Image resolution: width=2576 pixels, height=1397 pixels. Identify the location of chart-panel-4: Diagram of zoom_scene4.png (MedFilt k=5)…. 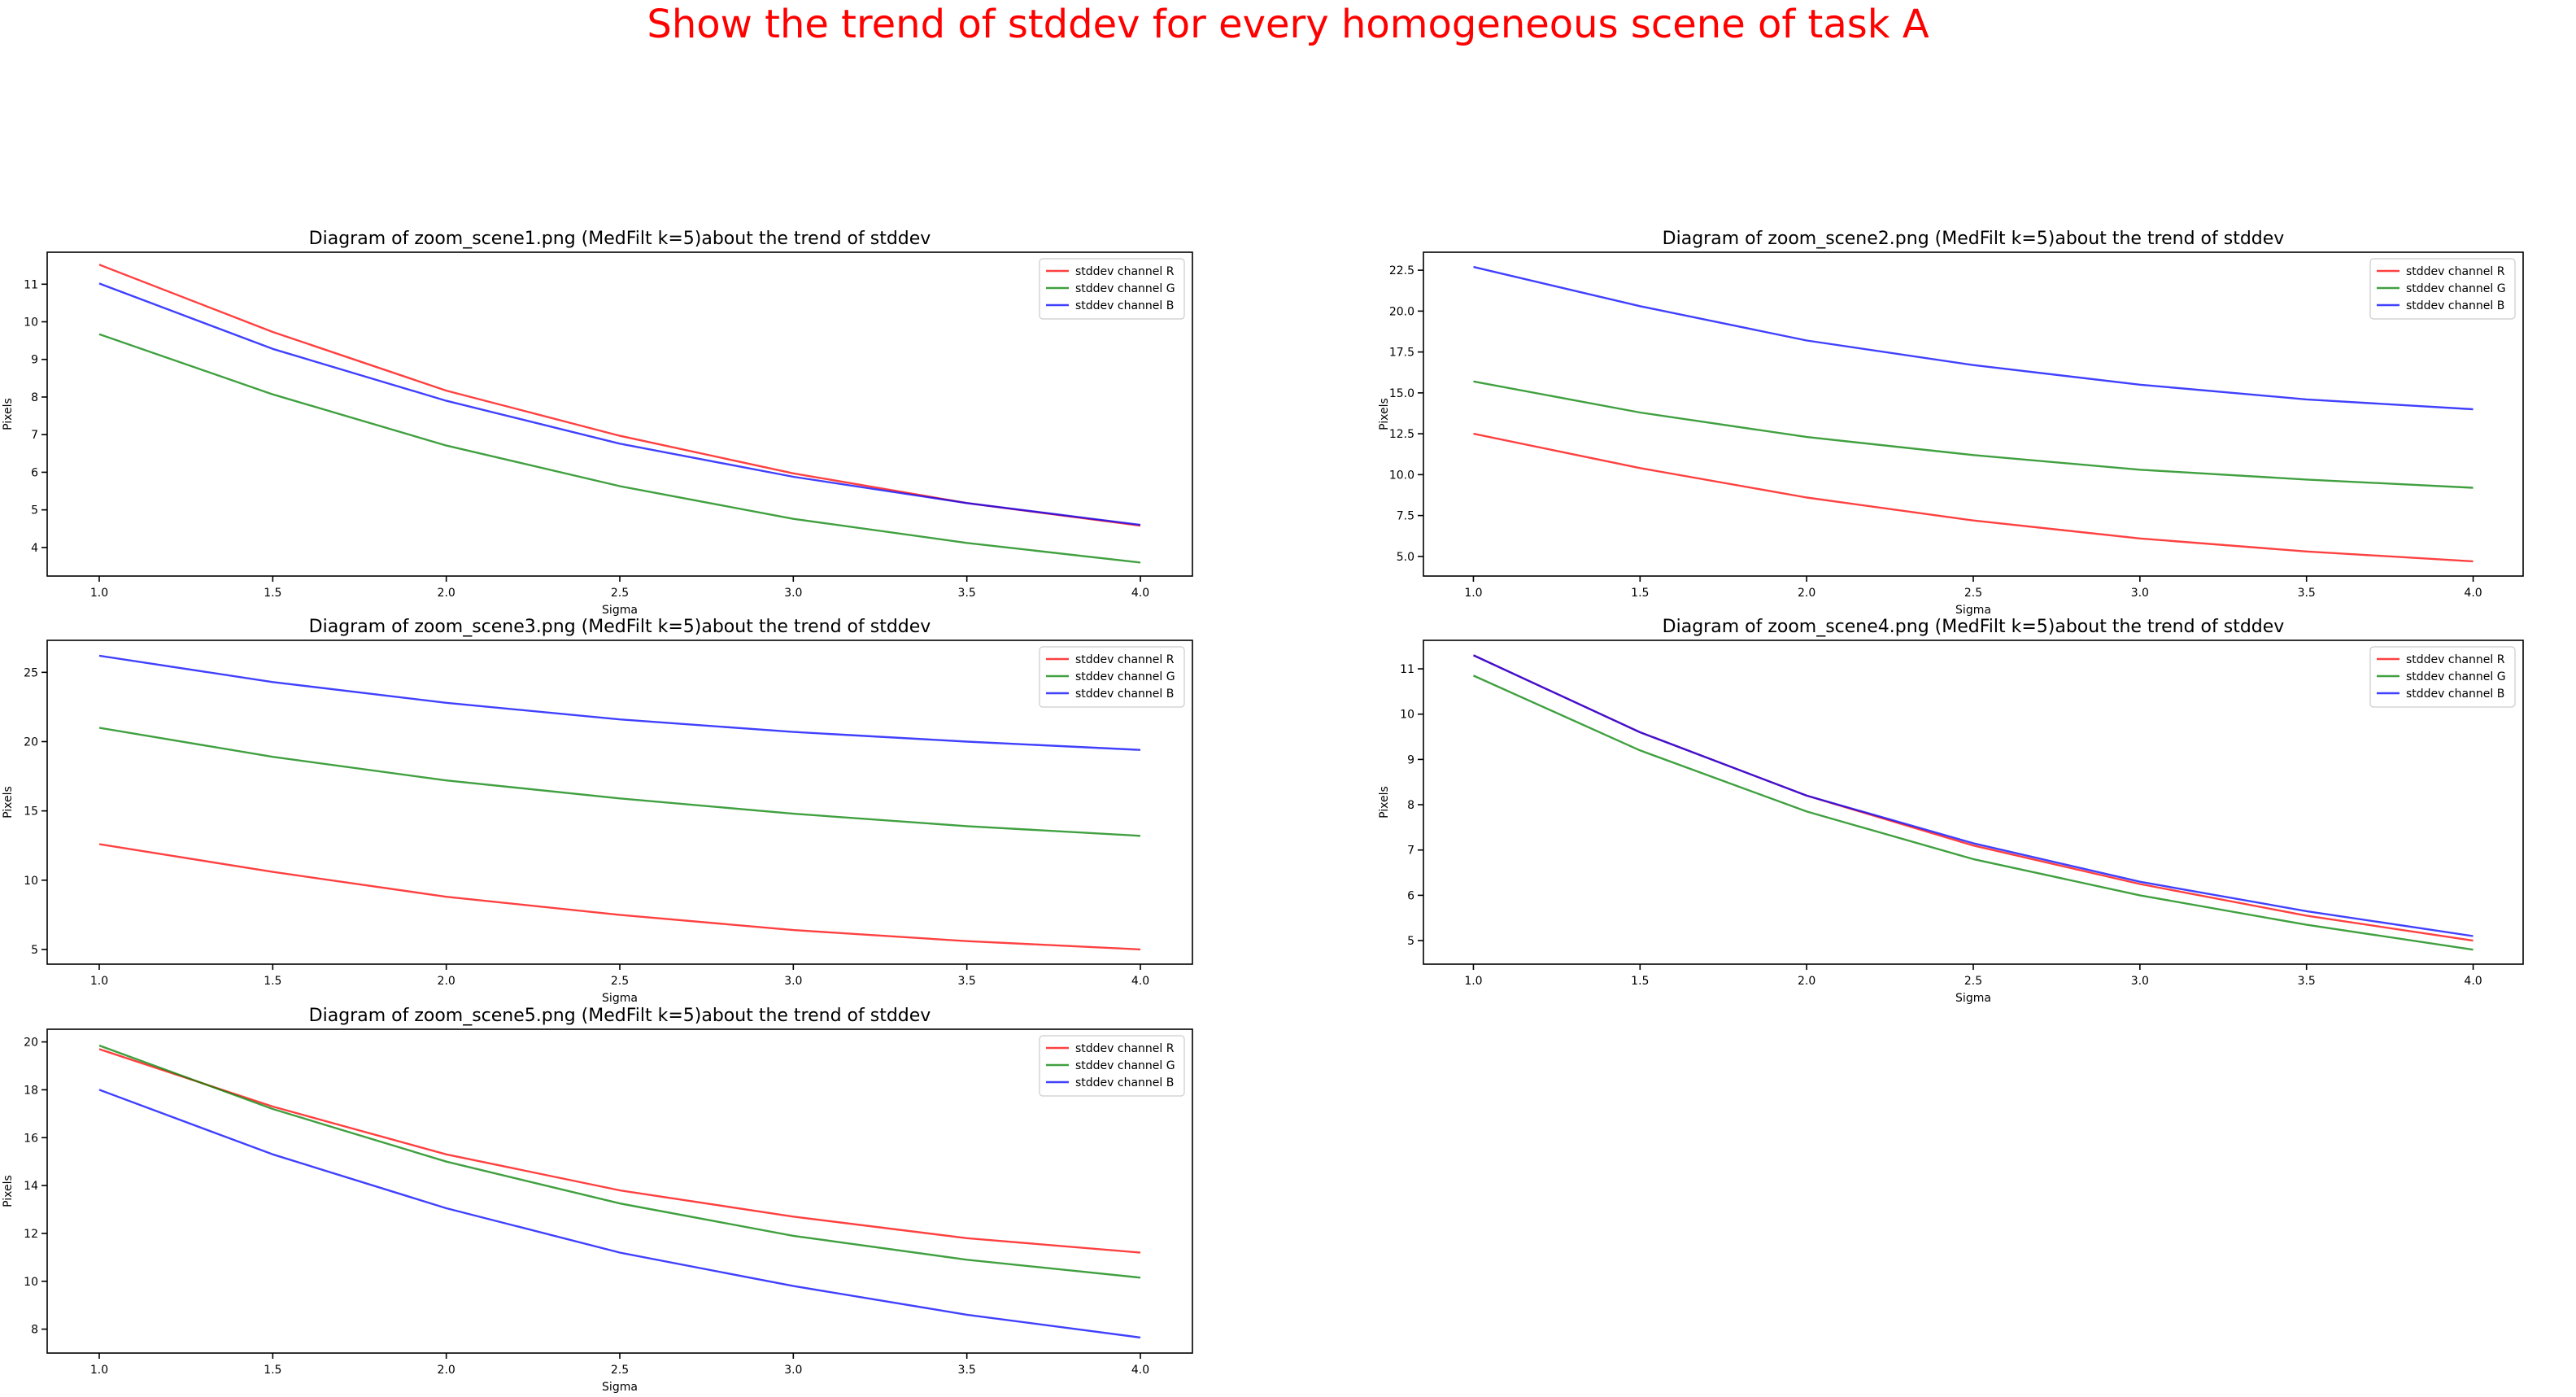
(1951, 811).